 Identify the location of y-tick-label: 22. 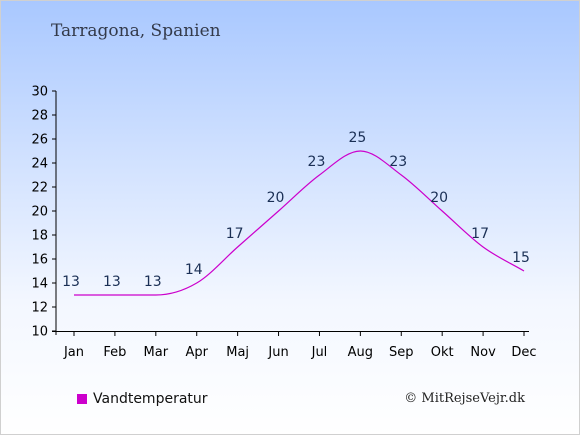
(39, 188).